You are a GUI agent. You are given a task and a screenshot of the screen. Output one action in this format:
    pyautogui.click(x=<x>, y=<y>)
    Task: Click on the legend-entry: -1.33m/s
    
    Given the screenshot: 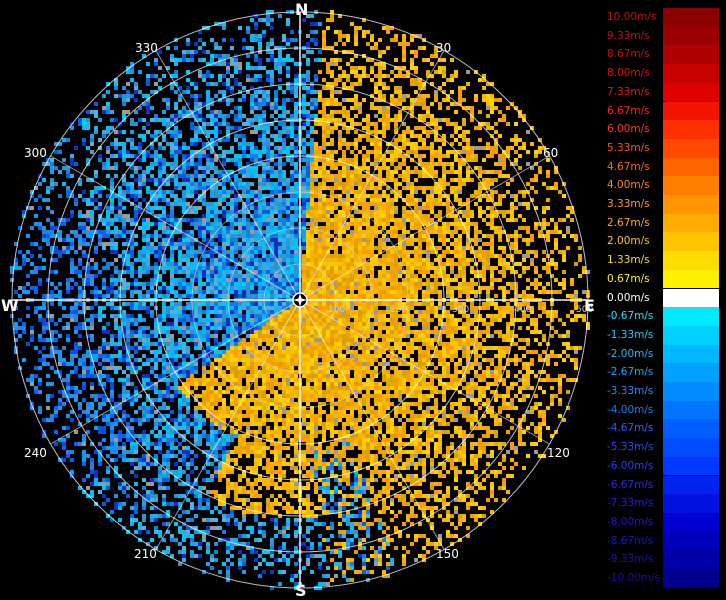 What is the action you would take?
    pyautogui.click(x=662, y=335)
    